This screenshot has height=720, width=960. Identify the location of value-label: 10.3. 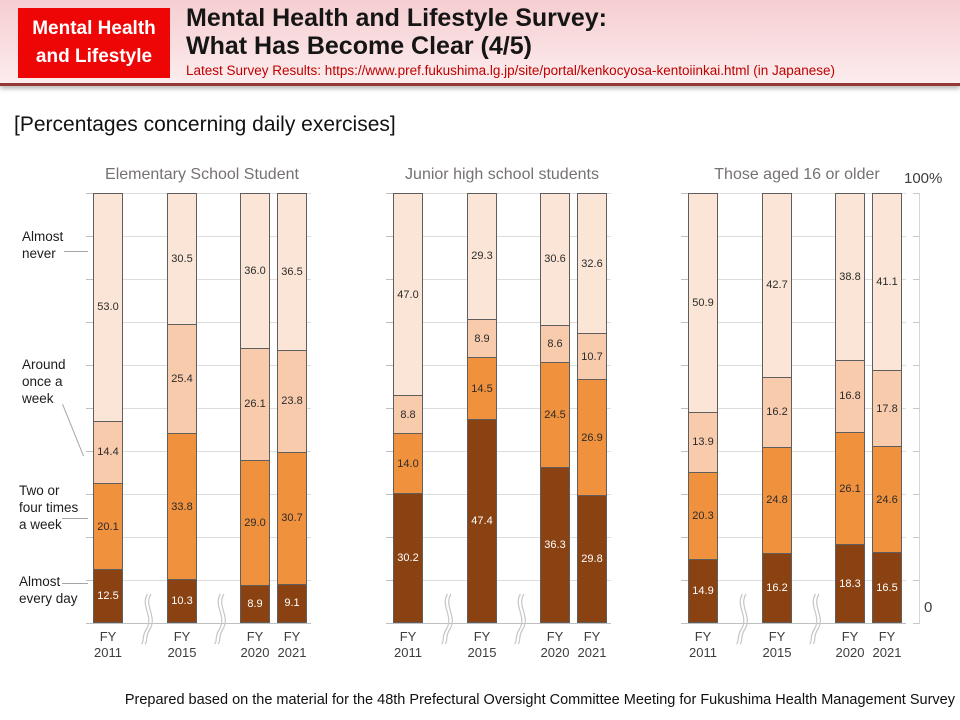
(182, 600).